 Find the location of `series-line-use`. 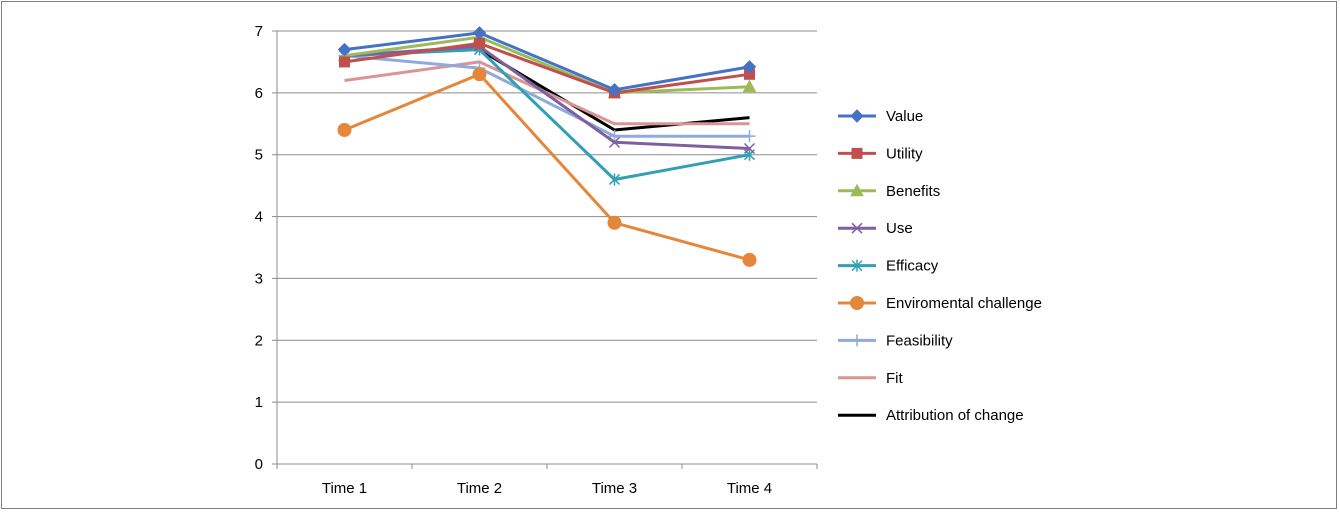

series-line-use is located at coordinates (547, 97).